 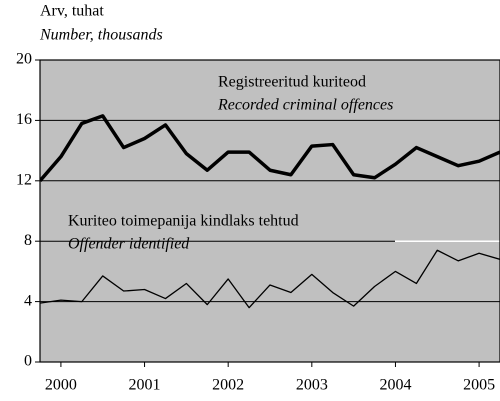 I want to click on series-line, so click(x=270, y=279).